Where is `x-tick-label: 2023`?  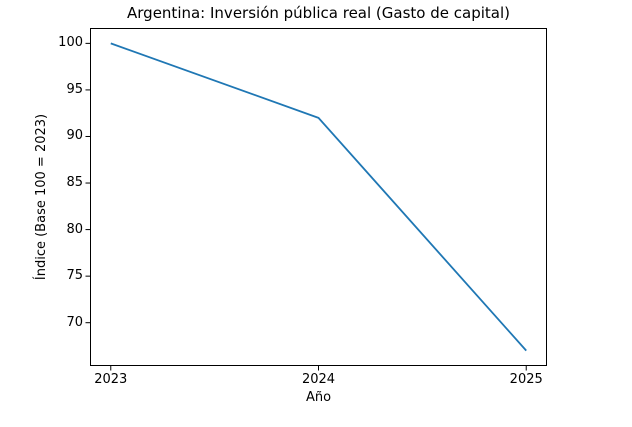 x-tick-label: 2023 is located at coordinates (111, 379).